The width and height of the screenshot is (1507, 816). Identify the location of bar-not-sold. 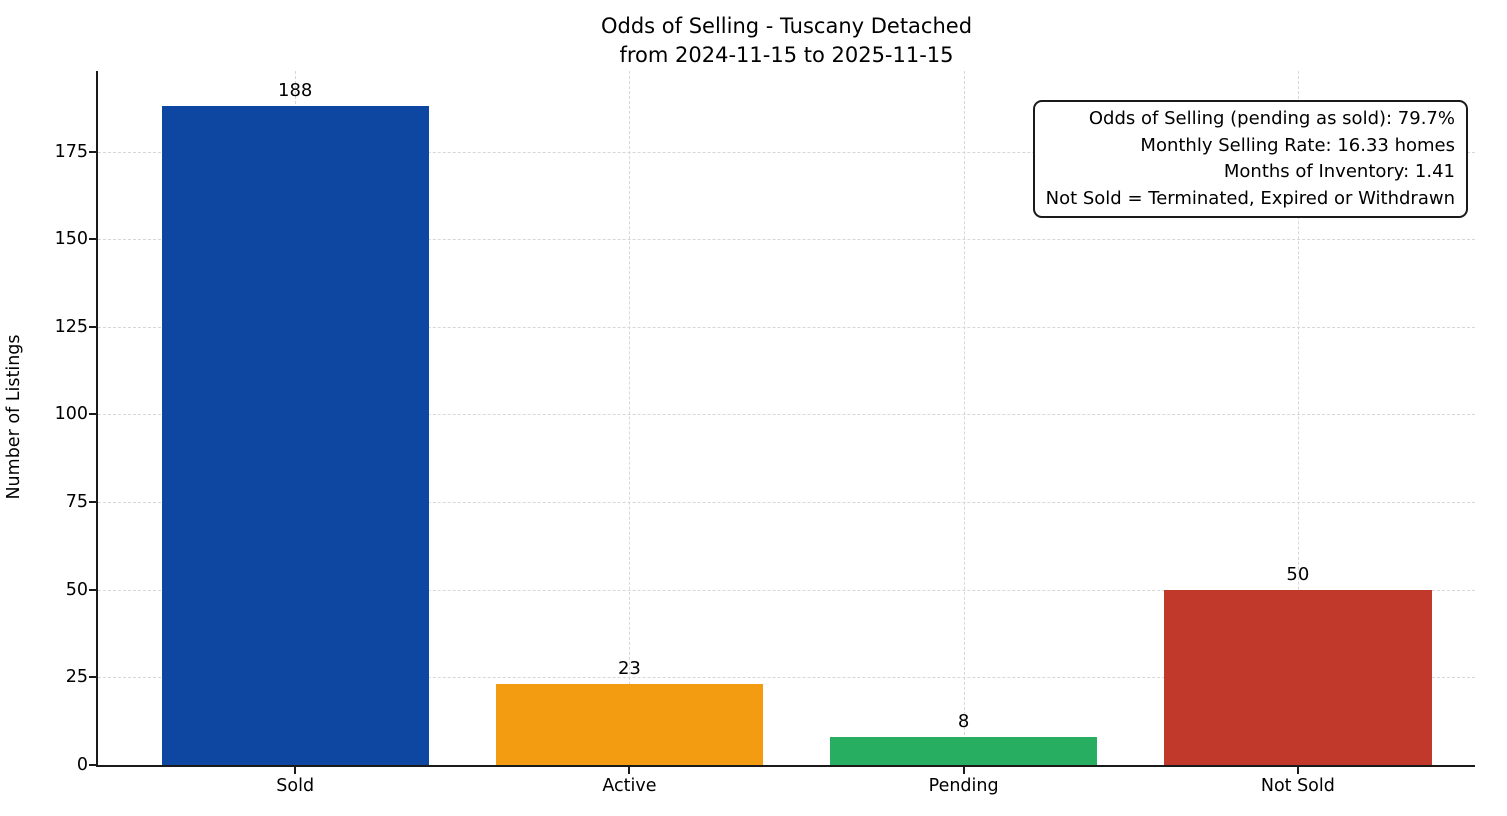
(1298, 677).